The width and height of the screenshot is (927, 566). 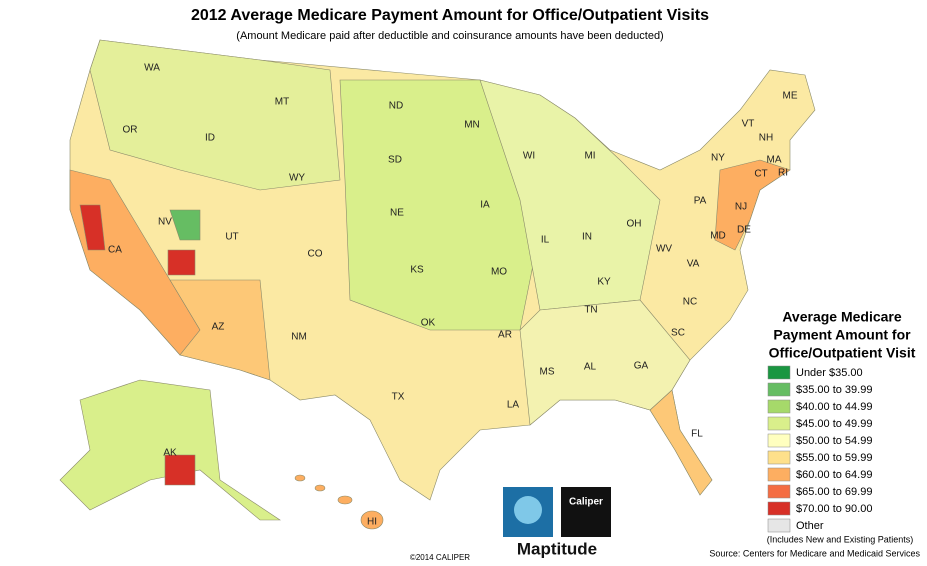 I want to click on state-label: NC, so click(x=690, y=302).